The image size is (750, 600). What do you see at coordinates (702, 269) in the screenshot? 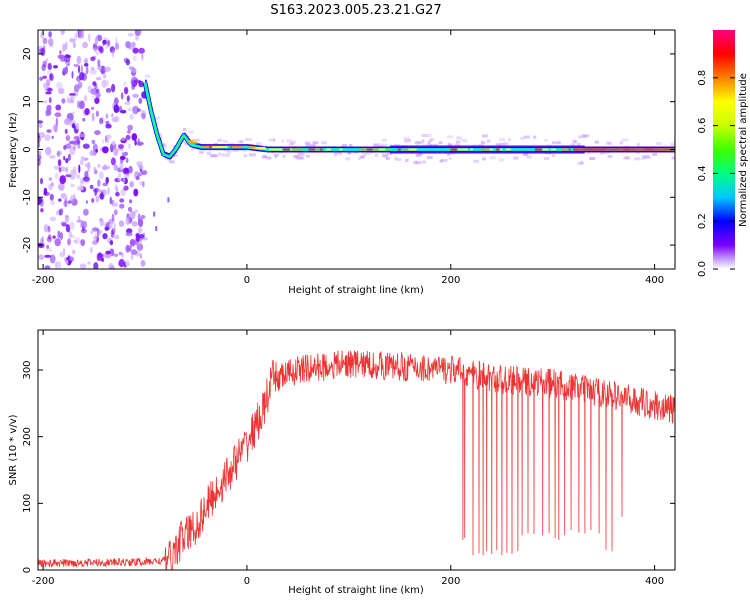
I see `colorbar-tick-label: 0.0` at bounding box center [702, 269].